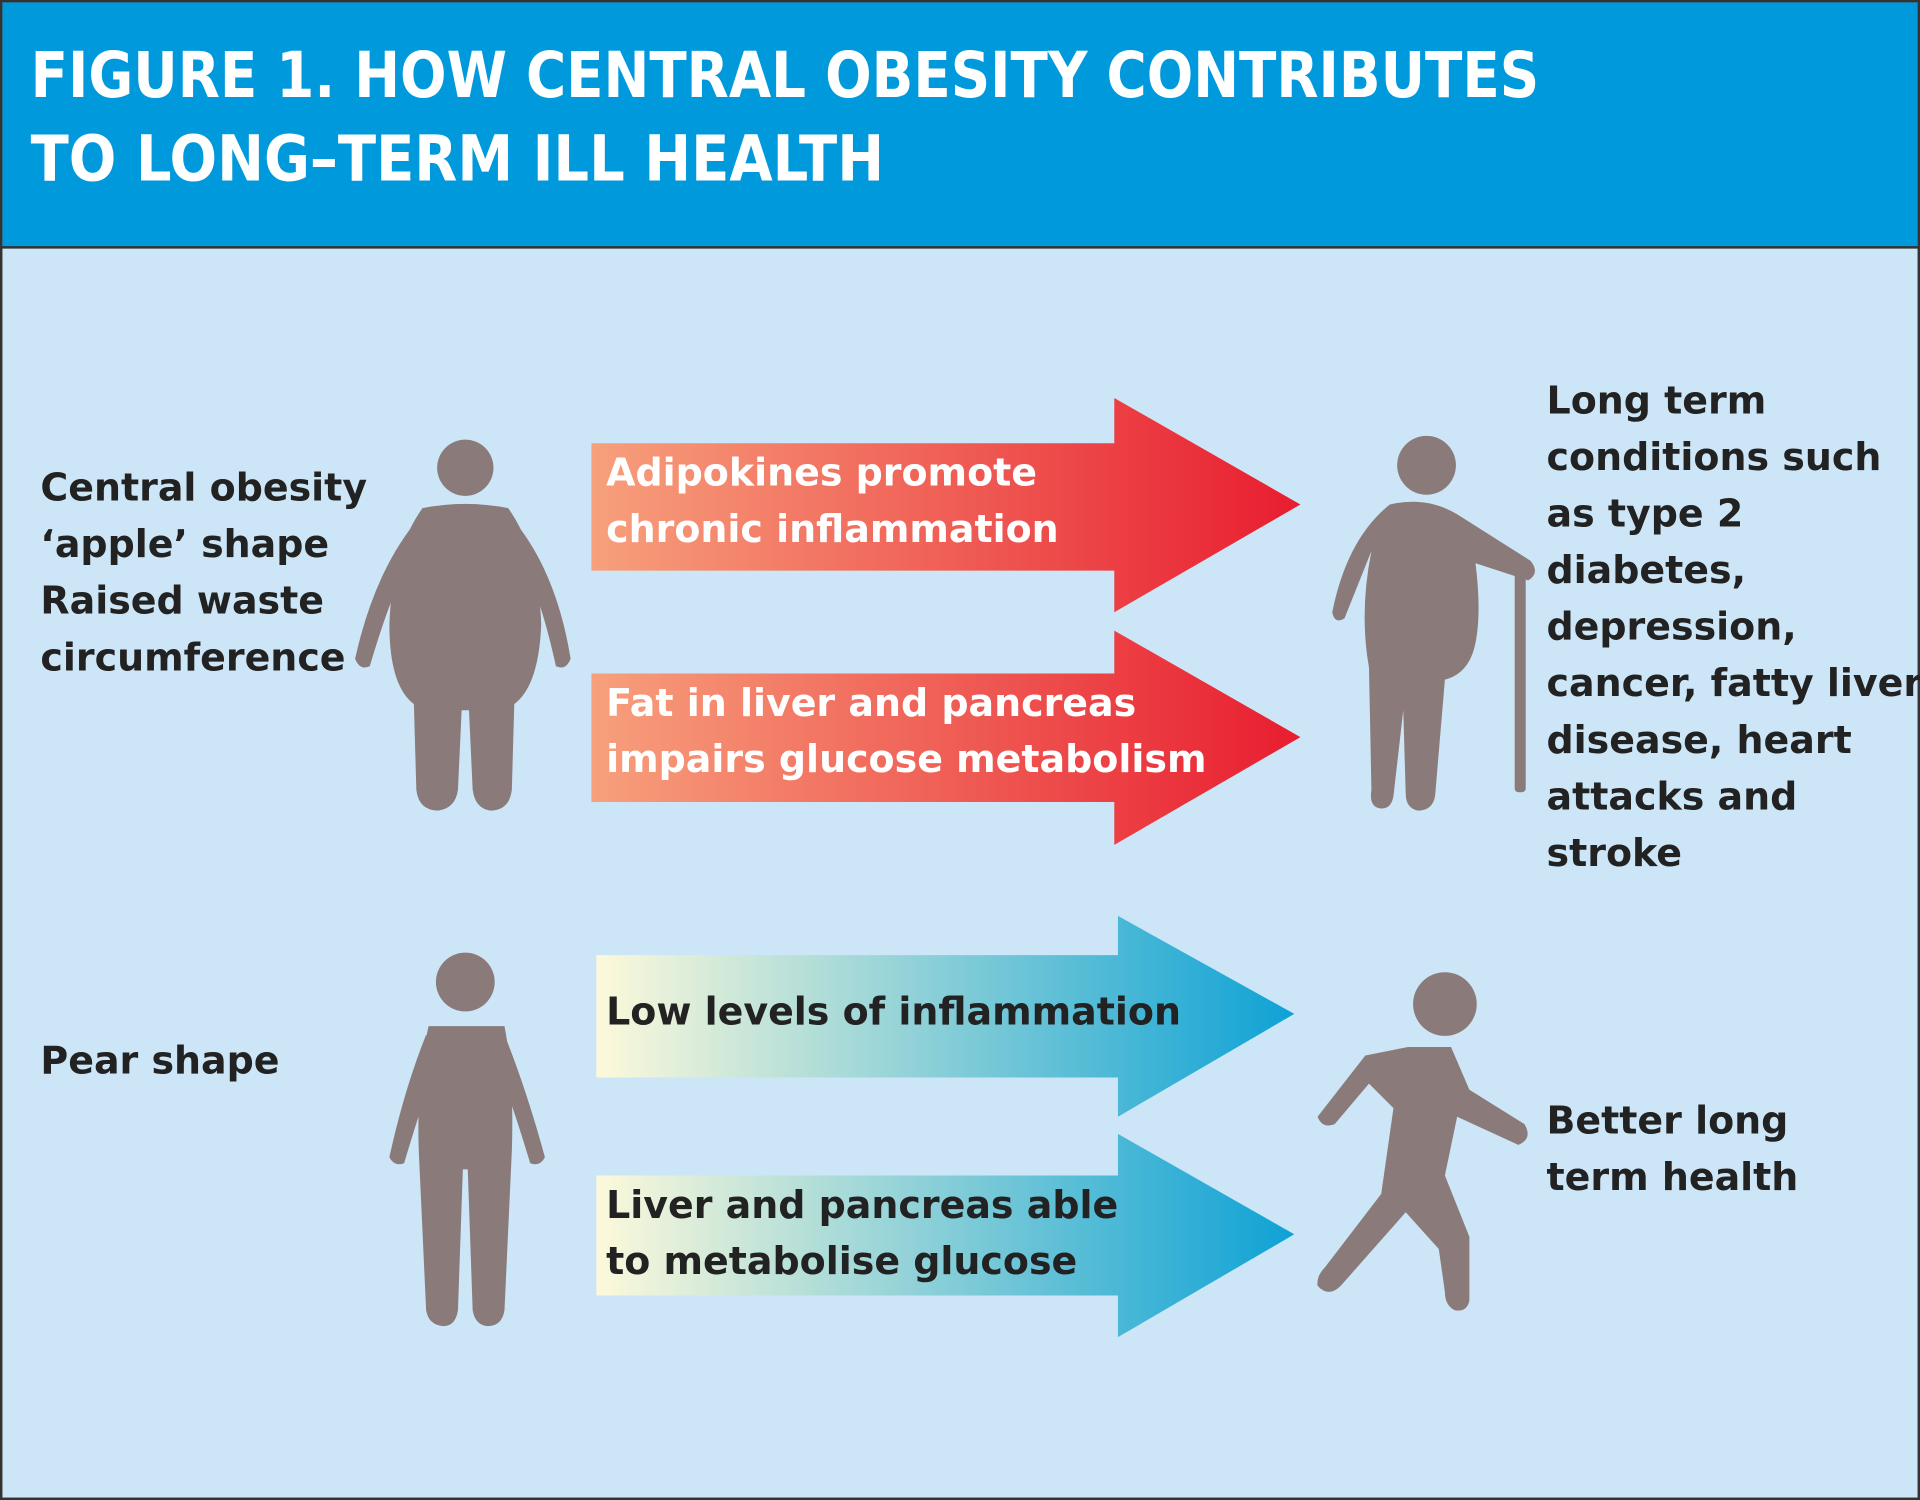  Describe the element at coordinates (463, 625) in the screenshot. I see `apple-figure` at that location.